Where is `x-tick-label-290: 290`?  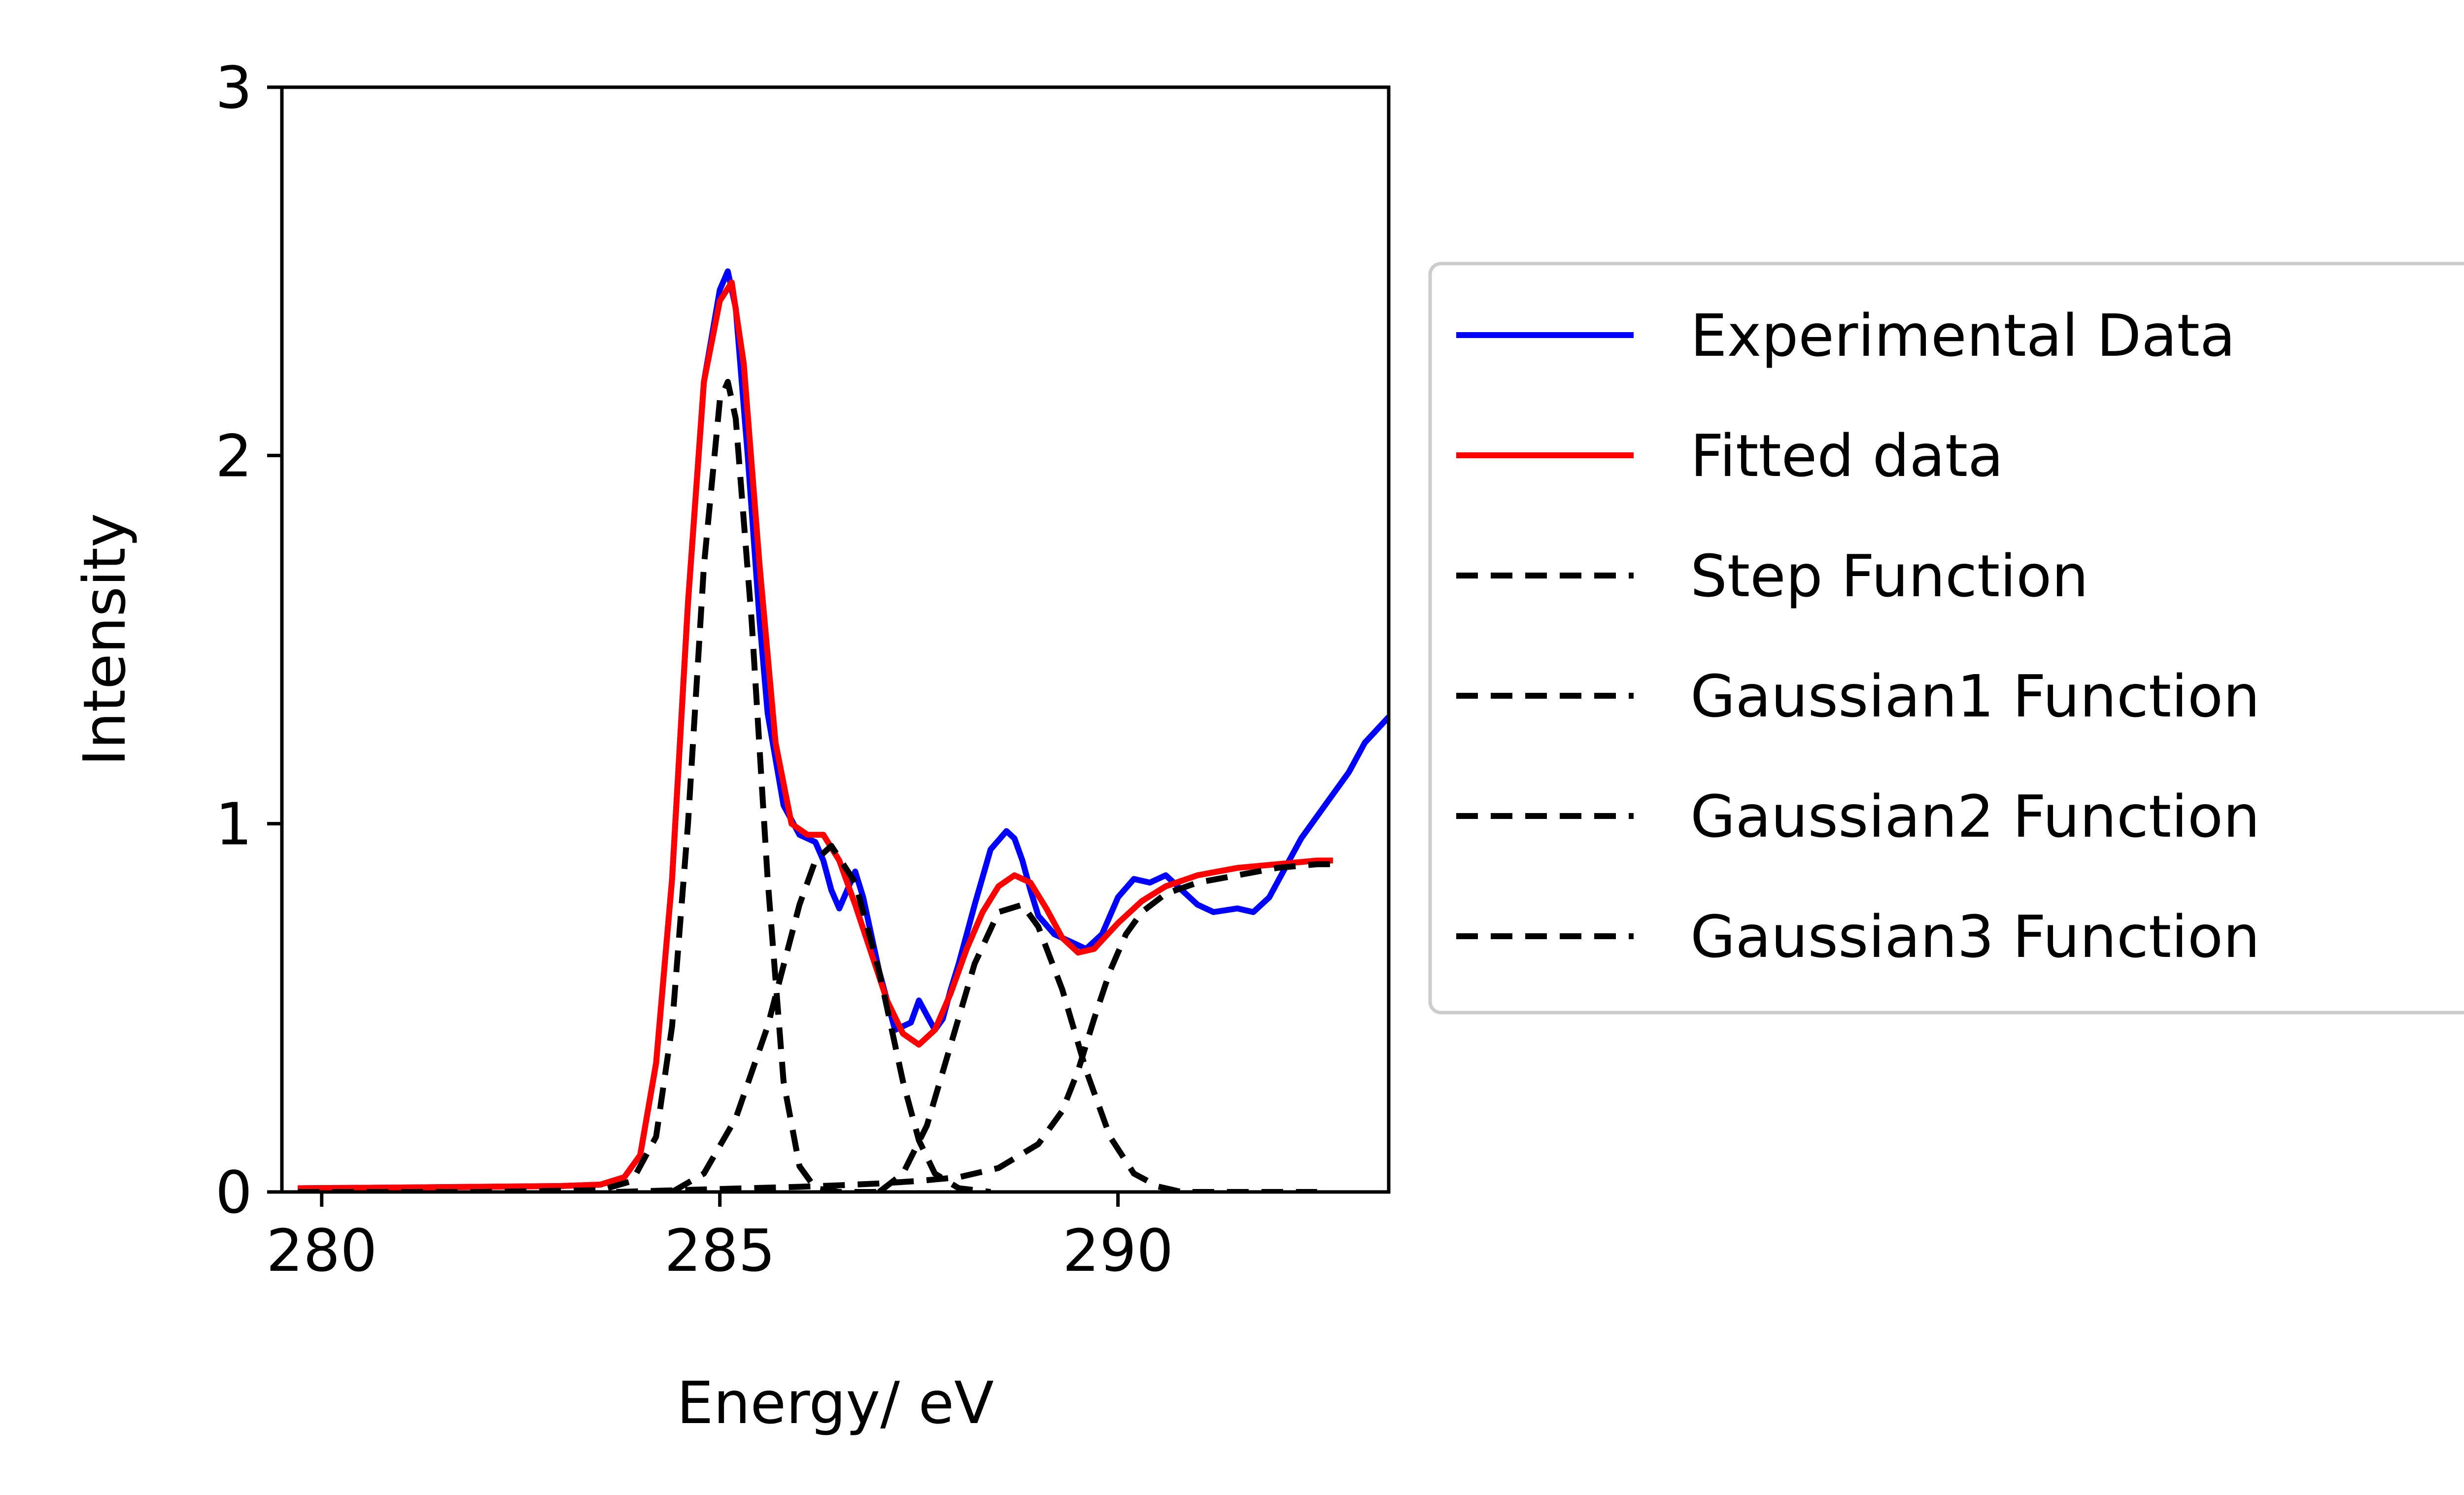
x-tick-label-290: 290 is located at coordinates (1117, 1251).